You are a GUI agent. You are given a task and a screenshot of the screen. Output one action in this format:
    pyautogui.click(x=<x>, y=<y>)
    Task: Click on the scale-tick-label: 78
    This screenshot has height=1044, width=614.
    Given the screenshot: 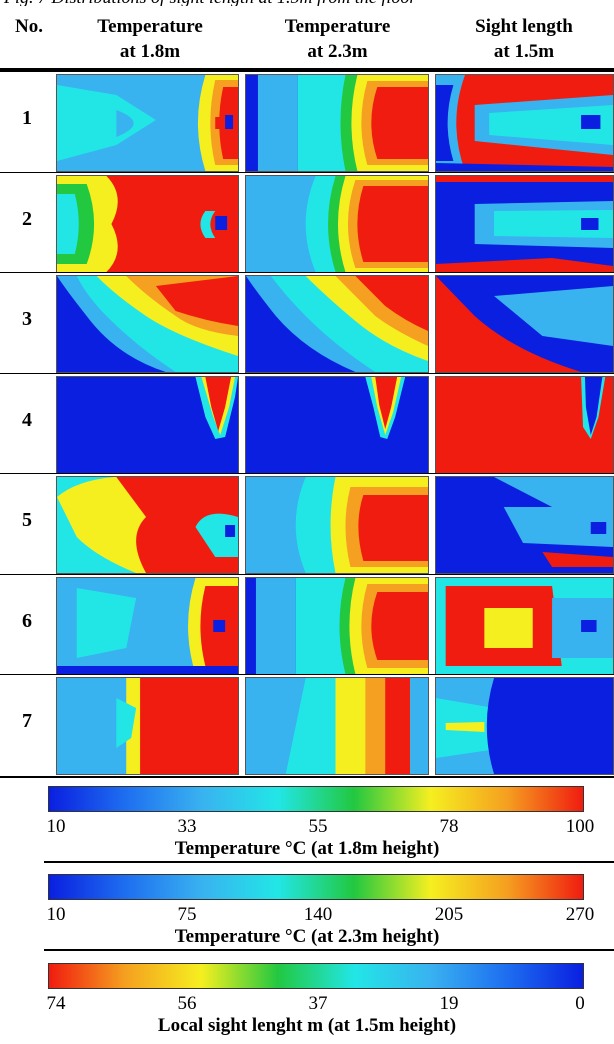 What is the action you would take?
    pyautogui.click(x=449, y=826)
    